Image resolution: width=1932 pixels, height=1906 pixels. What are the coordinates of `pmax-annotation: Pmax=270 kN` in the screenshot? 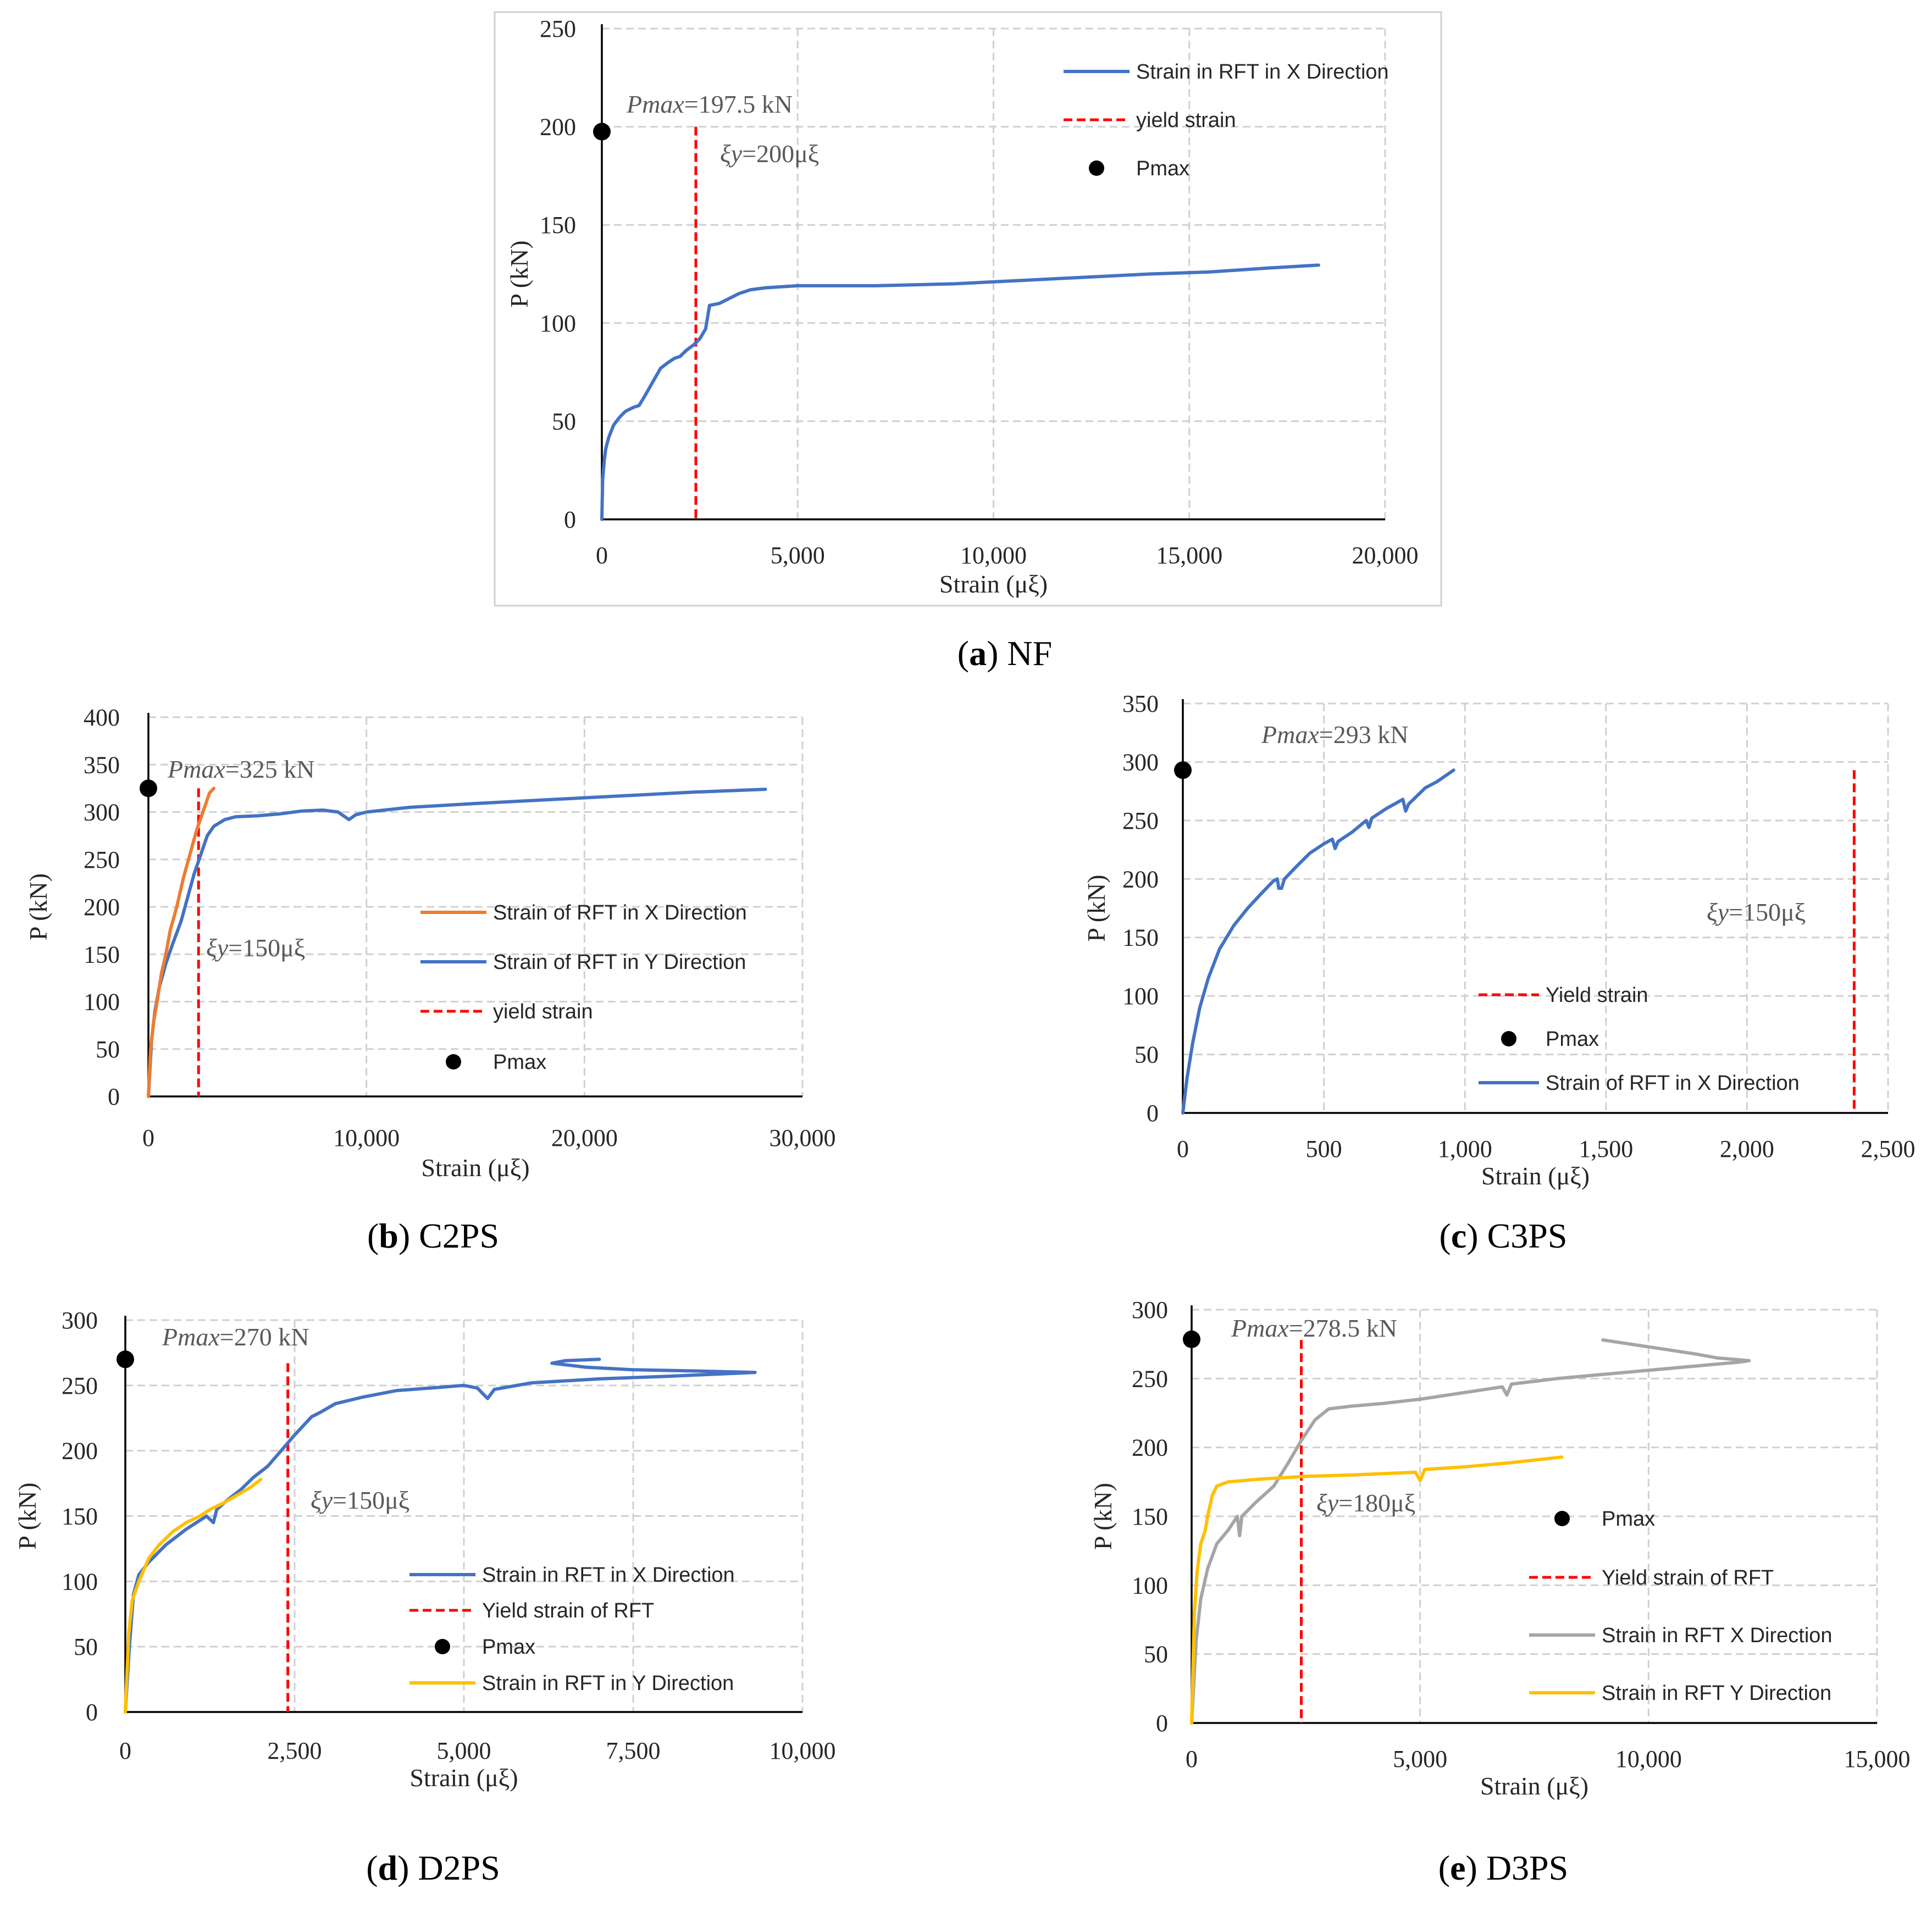 It's located at (235, 1337).